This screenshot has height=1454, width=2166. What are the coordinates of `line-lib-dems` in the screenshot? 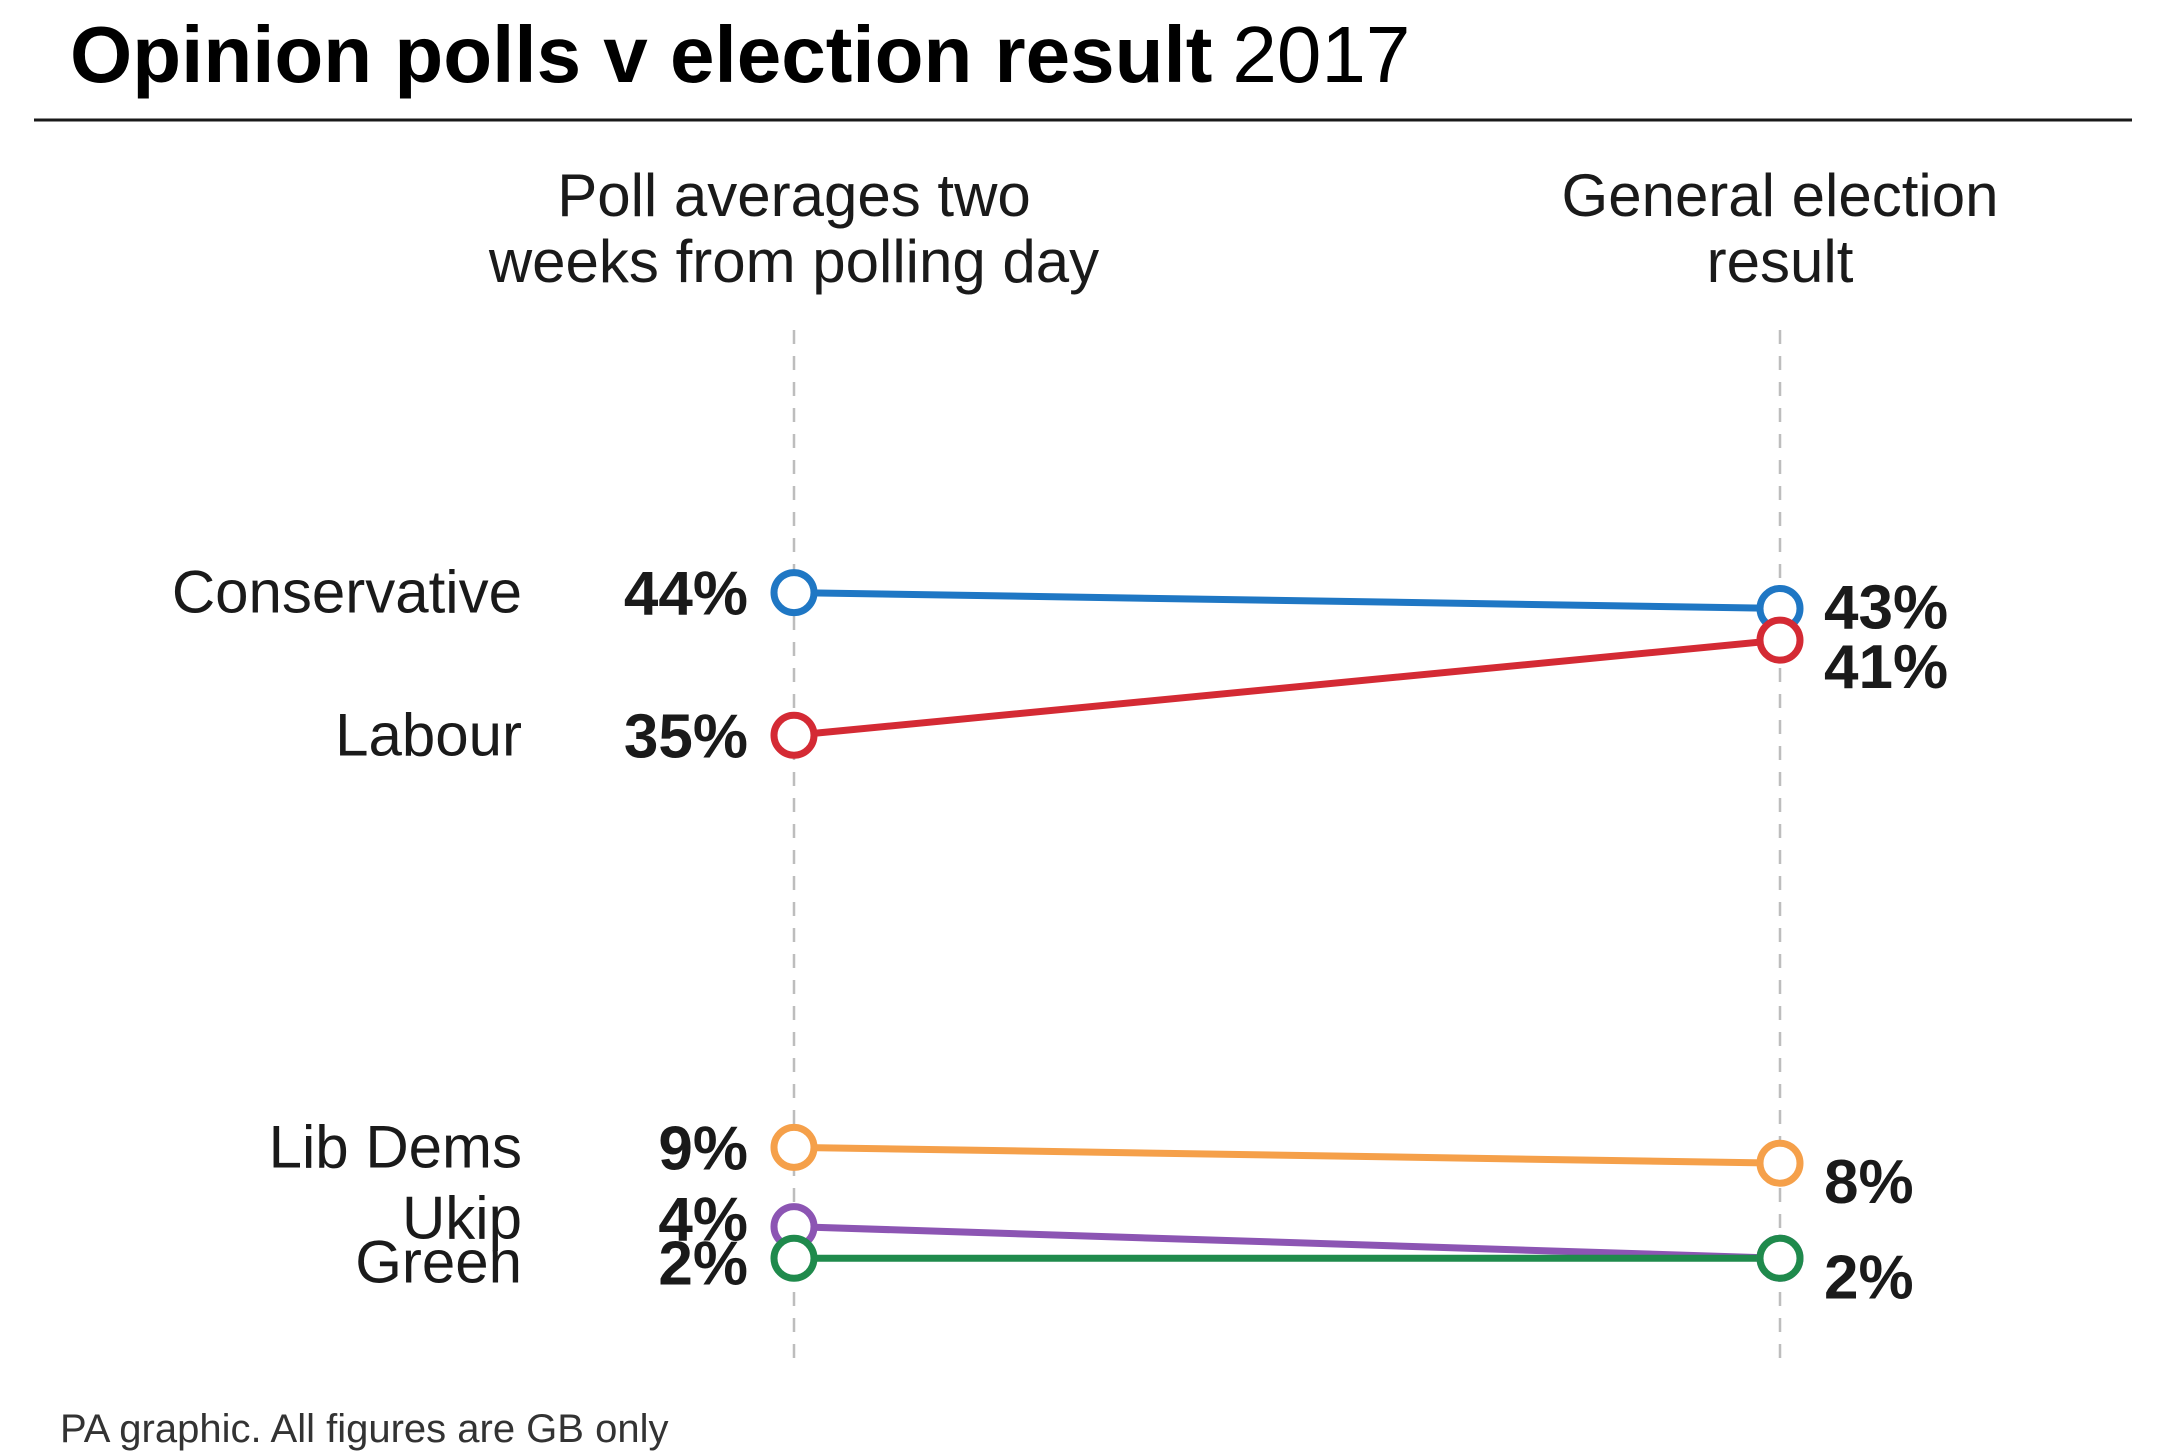 It's located at (1287, 1155).